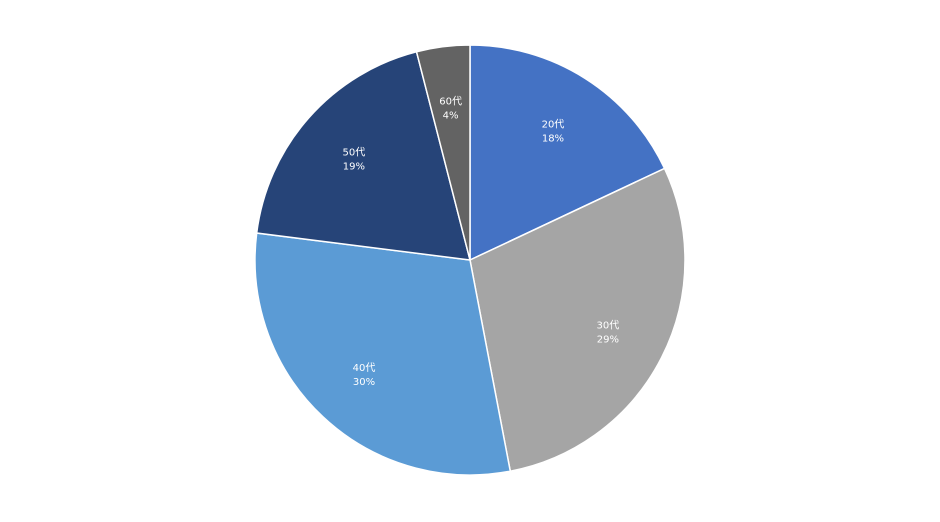 The width and height of the screenshot is (940, 522). What do you see at coordinates (608, 325) in the screenshot?
I see `slice-category-label-1: 30代` at bounding box center [608, 325].